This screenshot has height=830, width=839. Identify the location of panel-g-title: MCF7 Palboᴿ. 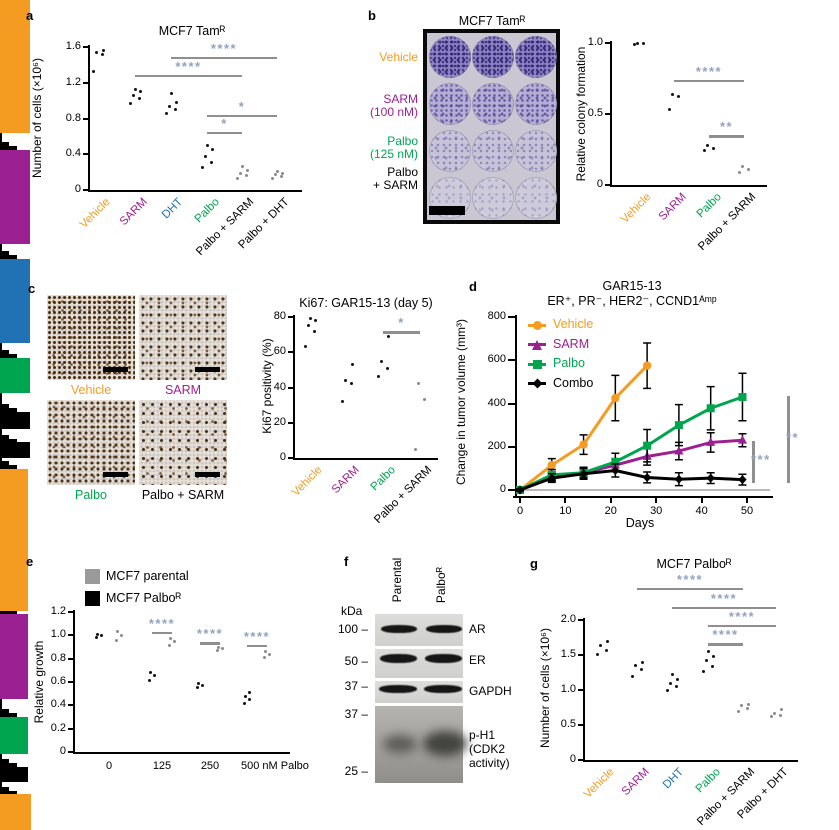
(694, 564).